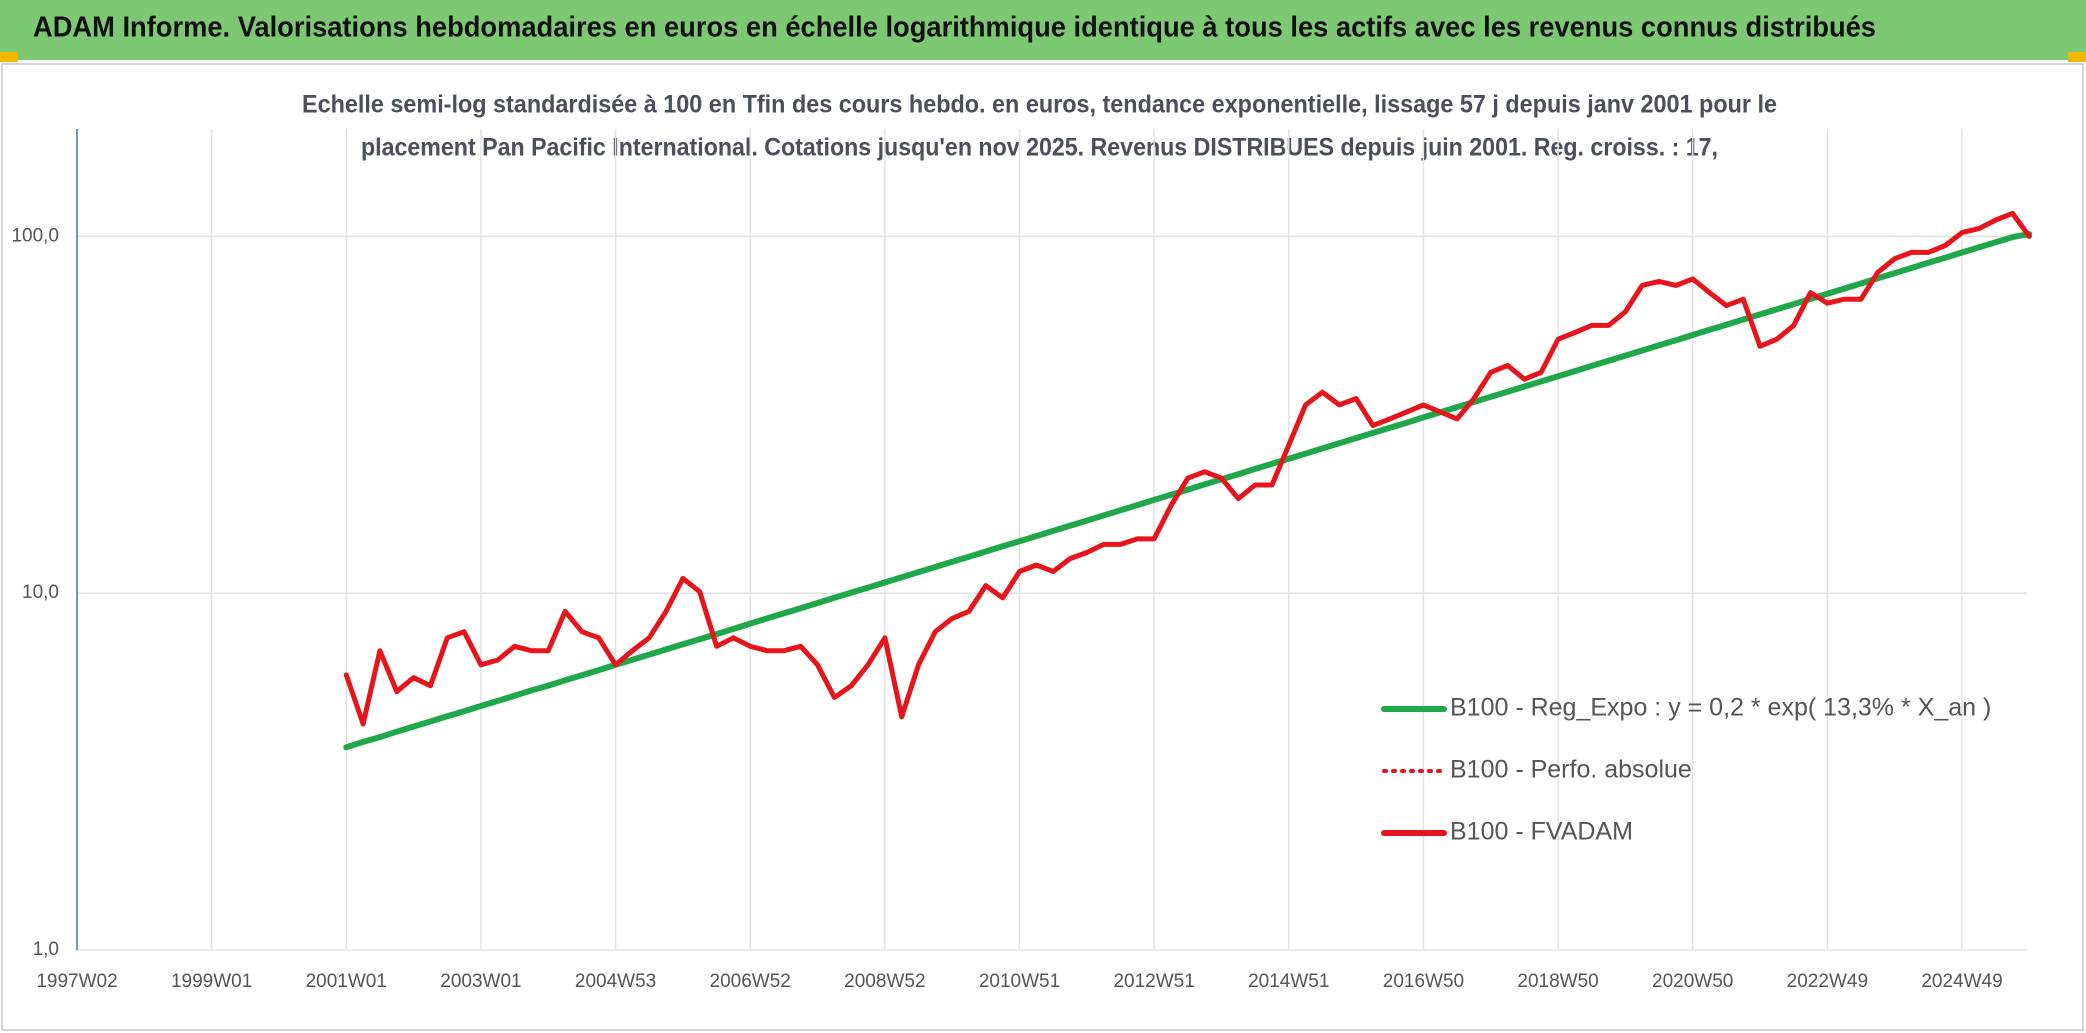  I want to click on y-tick-label: 100,0, so click(35, 235).